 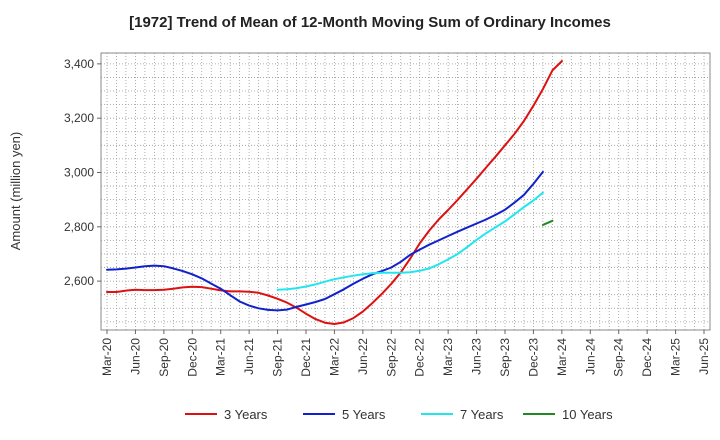 What do you see at coordinates (399, 414) in the screenshot?
I see `legend: 3 Years 5 Years 7 Years 10 Years` at bounding box center [399, 414].